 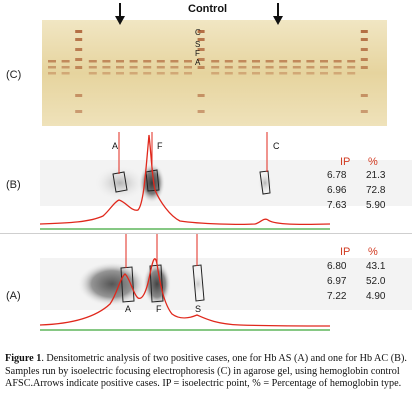 I want to click on band-letter-f: F, so click(x=197, y=53).